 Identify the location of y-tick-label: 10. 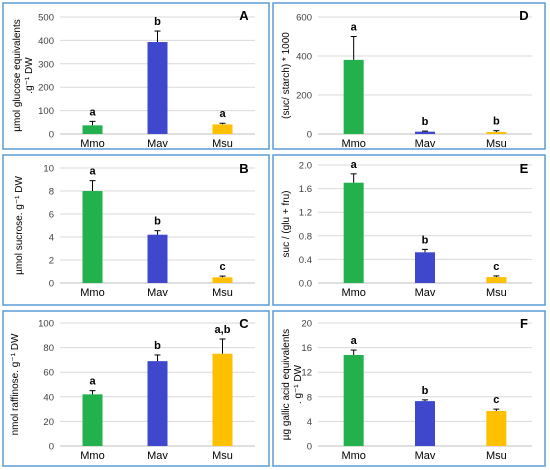
(48, 169).